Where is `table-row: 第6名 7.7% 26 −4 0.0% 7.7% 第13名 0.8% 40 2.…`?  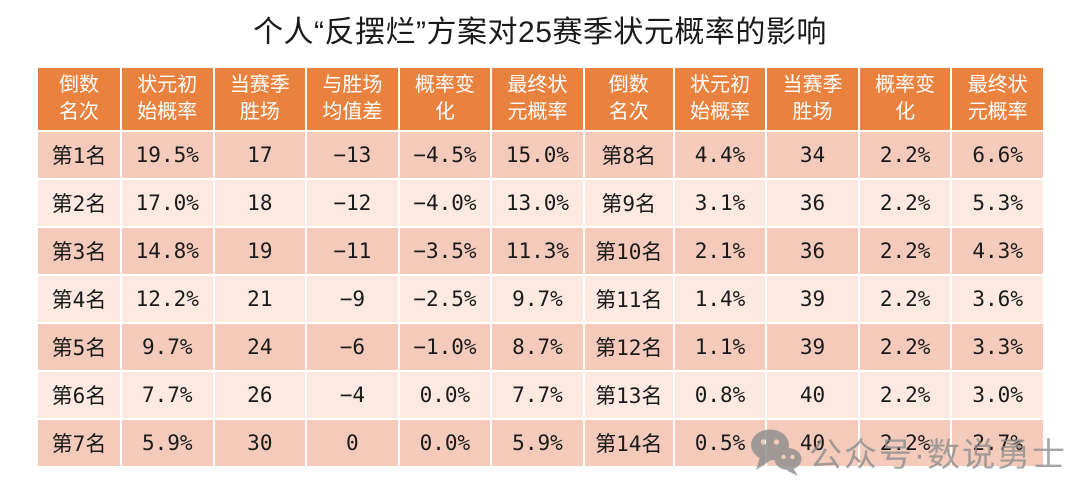
table-row: 第6名 7.7% 26 −4 0.0% 7.7% 第13名 0.8% 40 2.… is located at coordinates (540, 395).